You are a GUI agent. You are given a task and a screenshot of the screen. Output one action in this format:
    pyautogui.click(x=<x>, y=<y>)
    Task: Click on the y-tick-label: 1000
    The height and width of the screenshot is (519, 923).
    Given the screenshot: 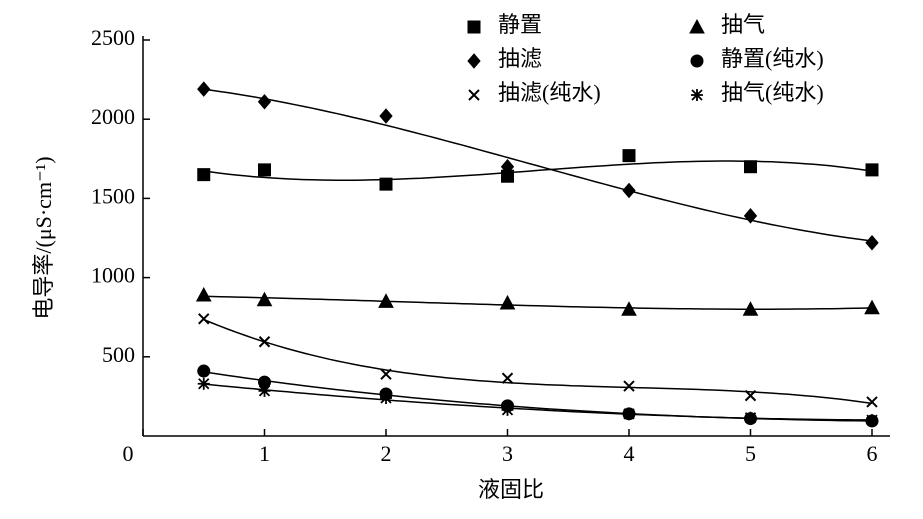 What is the action you would take?
    pyautogui.click(x=113, y=275)
    